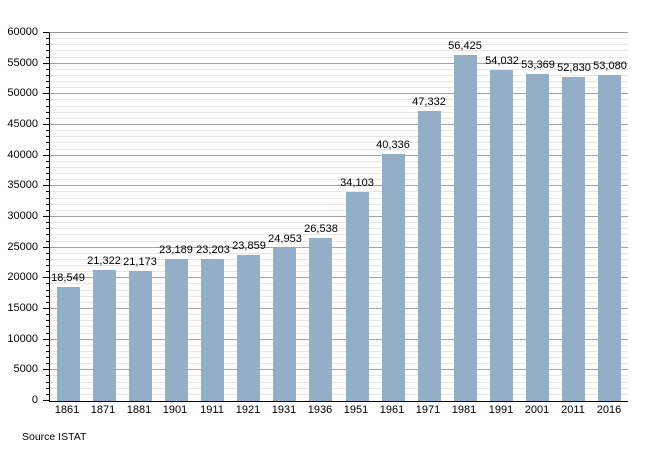 Image resolution: width=650 pixels, height=450 pixels. Describe the element at coordinates (140, 262) in the screenshot. I see `bar-value-label: 21,173` at that location.